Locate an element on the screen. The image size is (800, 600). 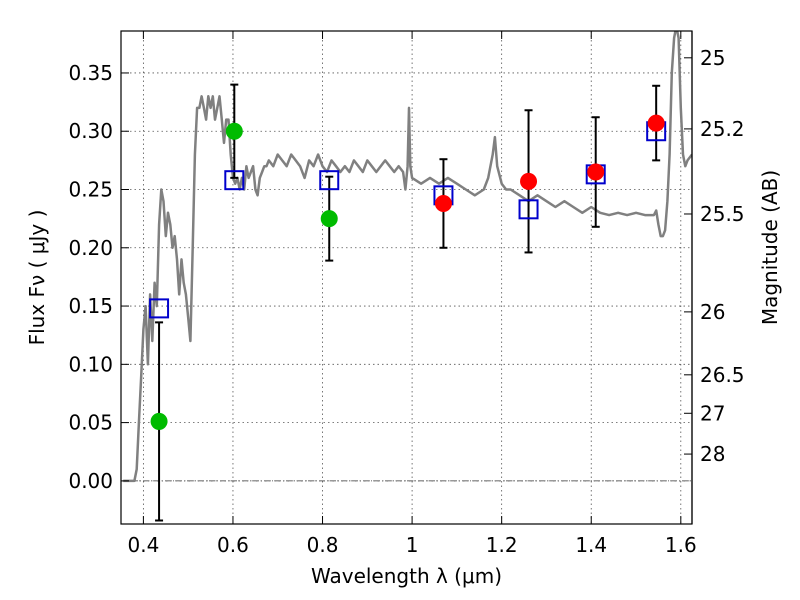
right-tick-label: 26.5 is located at coordinates (722, 375).